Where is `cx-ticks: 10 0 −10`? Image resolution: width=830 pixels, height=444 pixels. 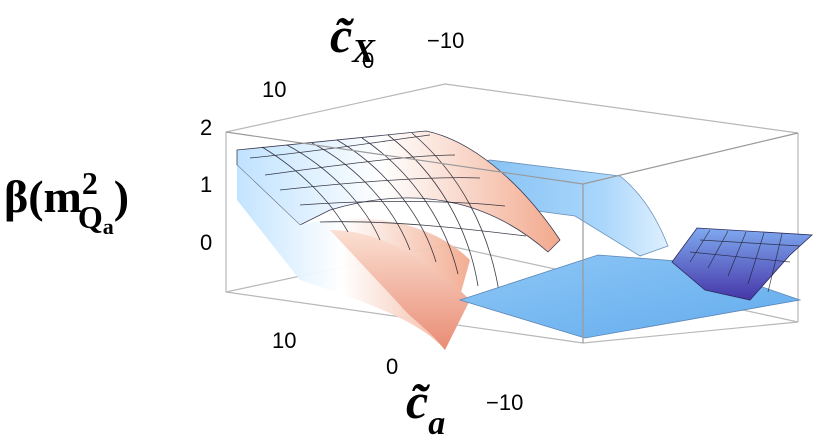 cx-ticks: 10 0 −10 is located at coordinates (363, 65).